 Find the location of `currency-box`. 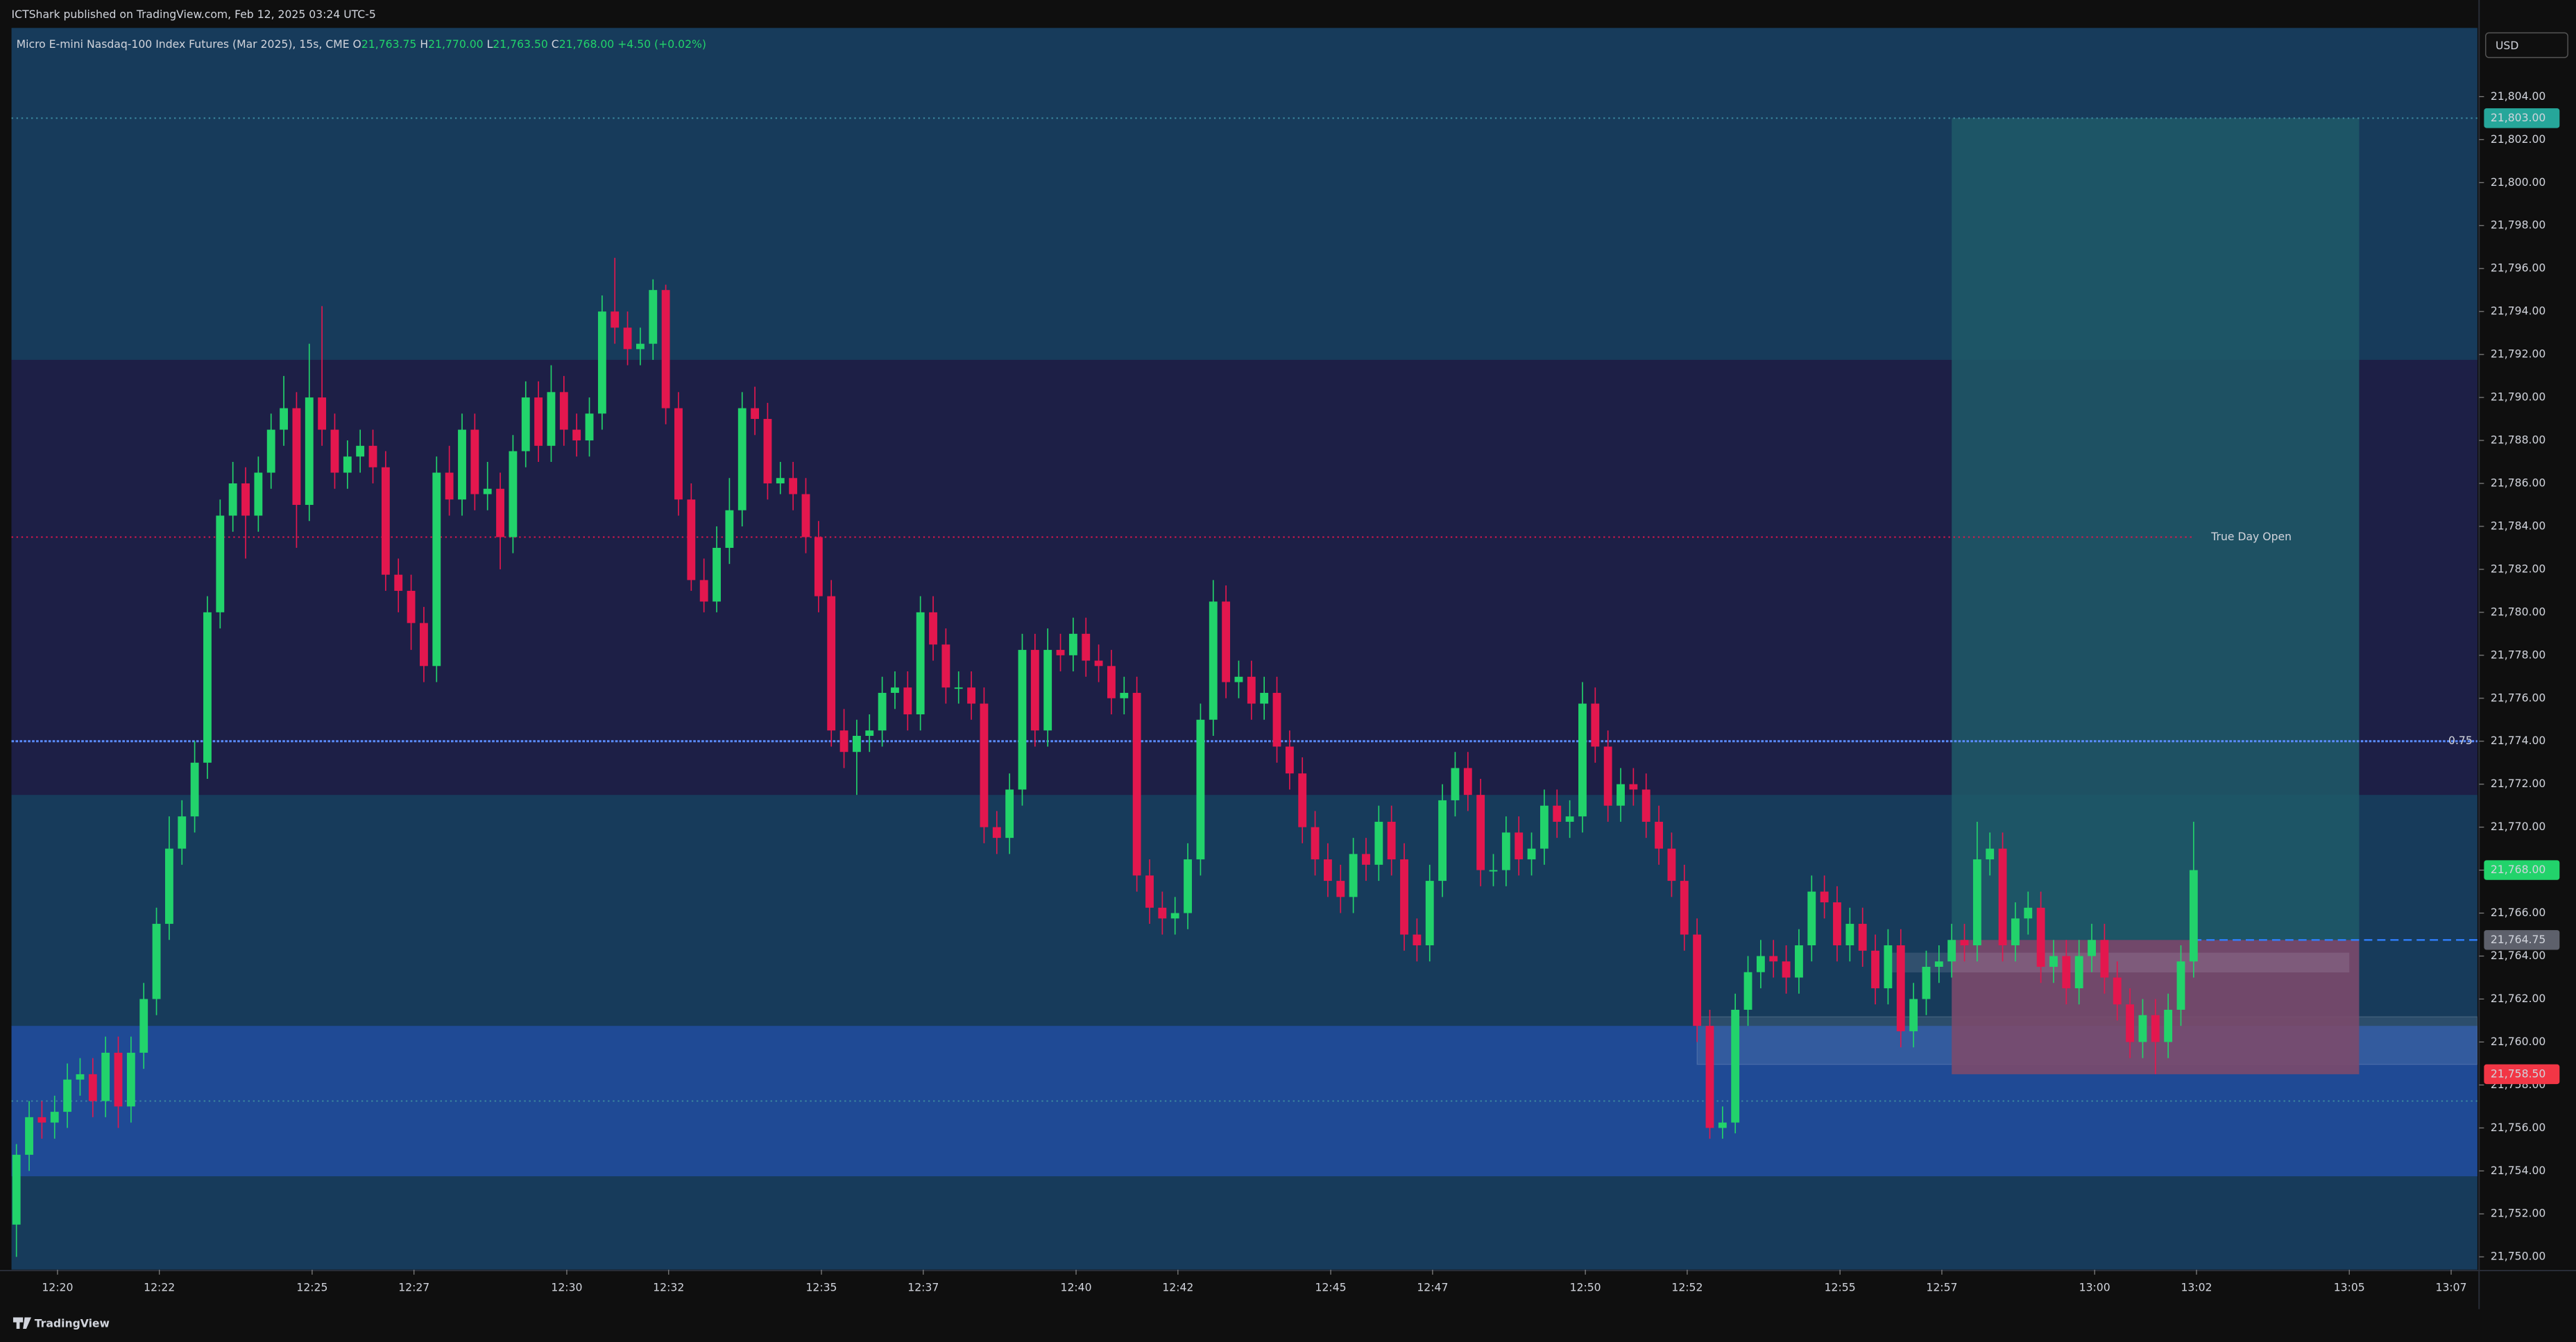

currency-box is located at coordinates (2526, 45).